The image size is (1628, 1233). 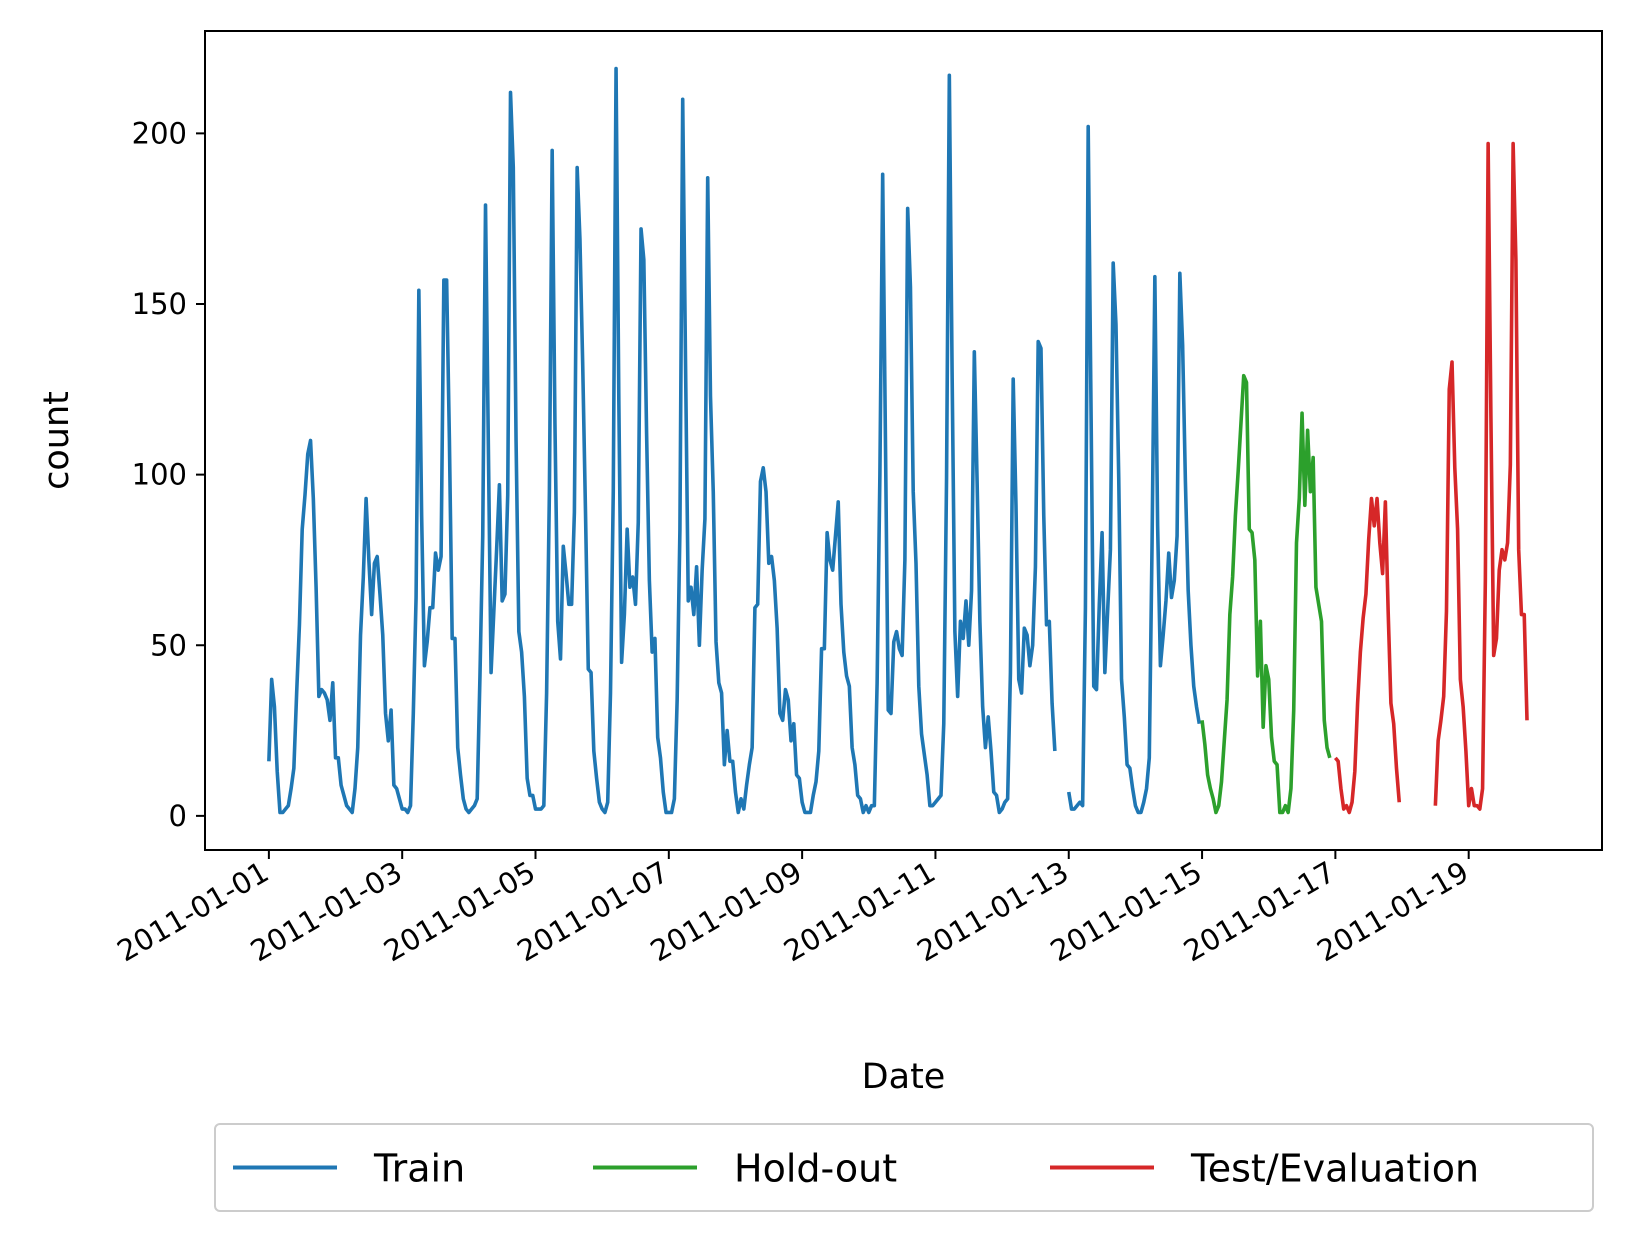 What do you see at coordinates (326, 912) in the screenshot?
I see `x-tick-label: 2011-01-03` at bounding box center [326, 912].